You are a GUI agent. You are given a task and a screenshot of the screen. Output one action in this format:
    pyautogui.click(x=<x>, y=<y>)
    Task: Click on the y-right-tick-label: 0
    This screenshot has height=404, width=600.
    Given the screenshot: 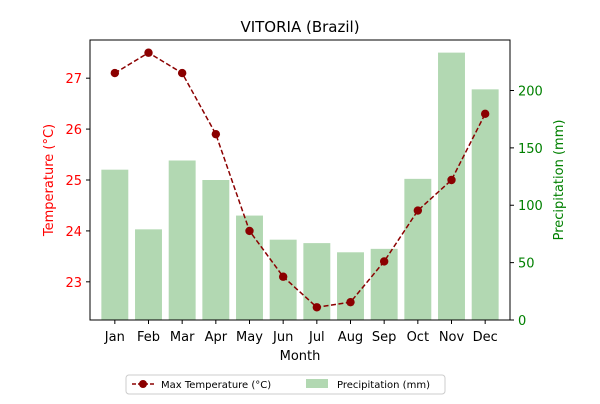 What is the action you would take?
    pyautogui.click(x=522, y=321)
    